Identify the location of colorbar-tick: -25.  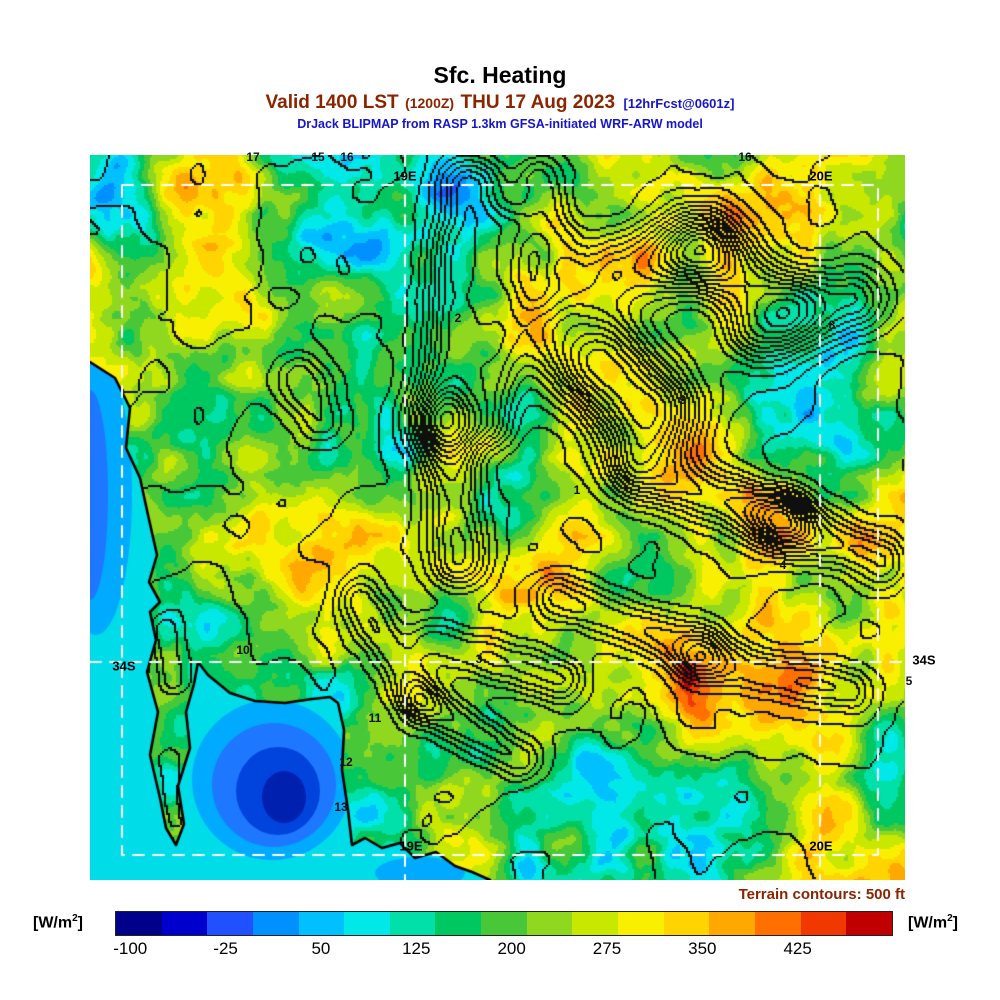
(225, 948).